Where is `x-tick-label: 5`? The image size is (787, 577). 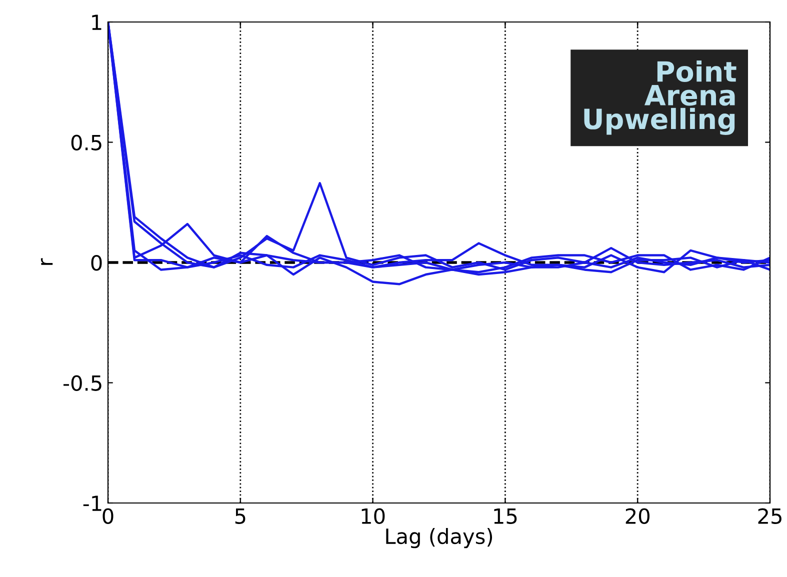
x-tick-label: 5 is located at coordinates (240, 516).